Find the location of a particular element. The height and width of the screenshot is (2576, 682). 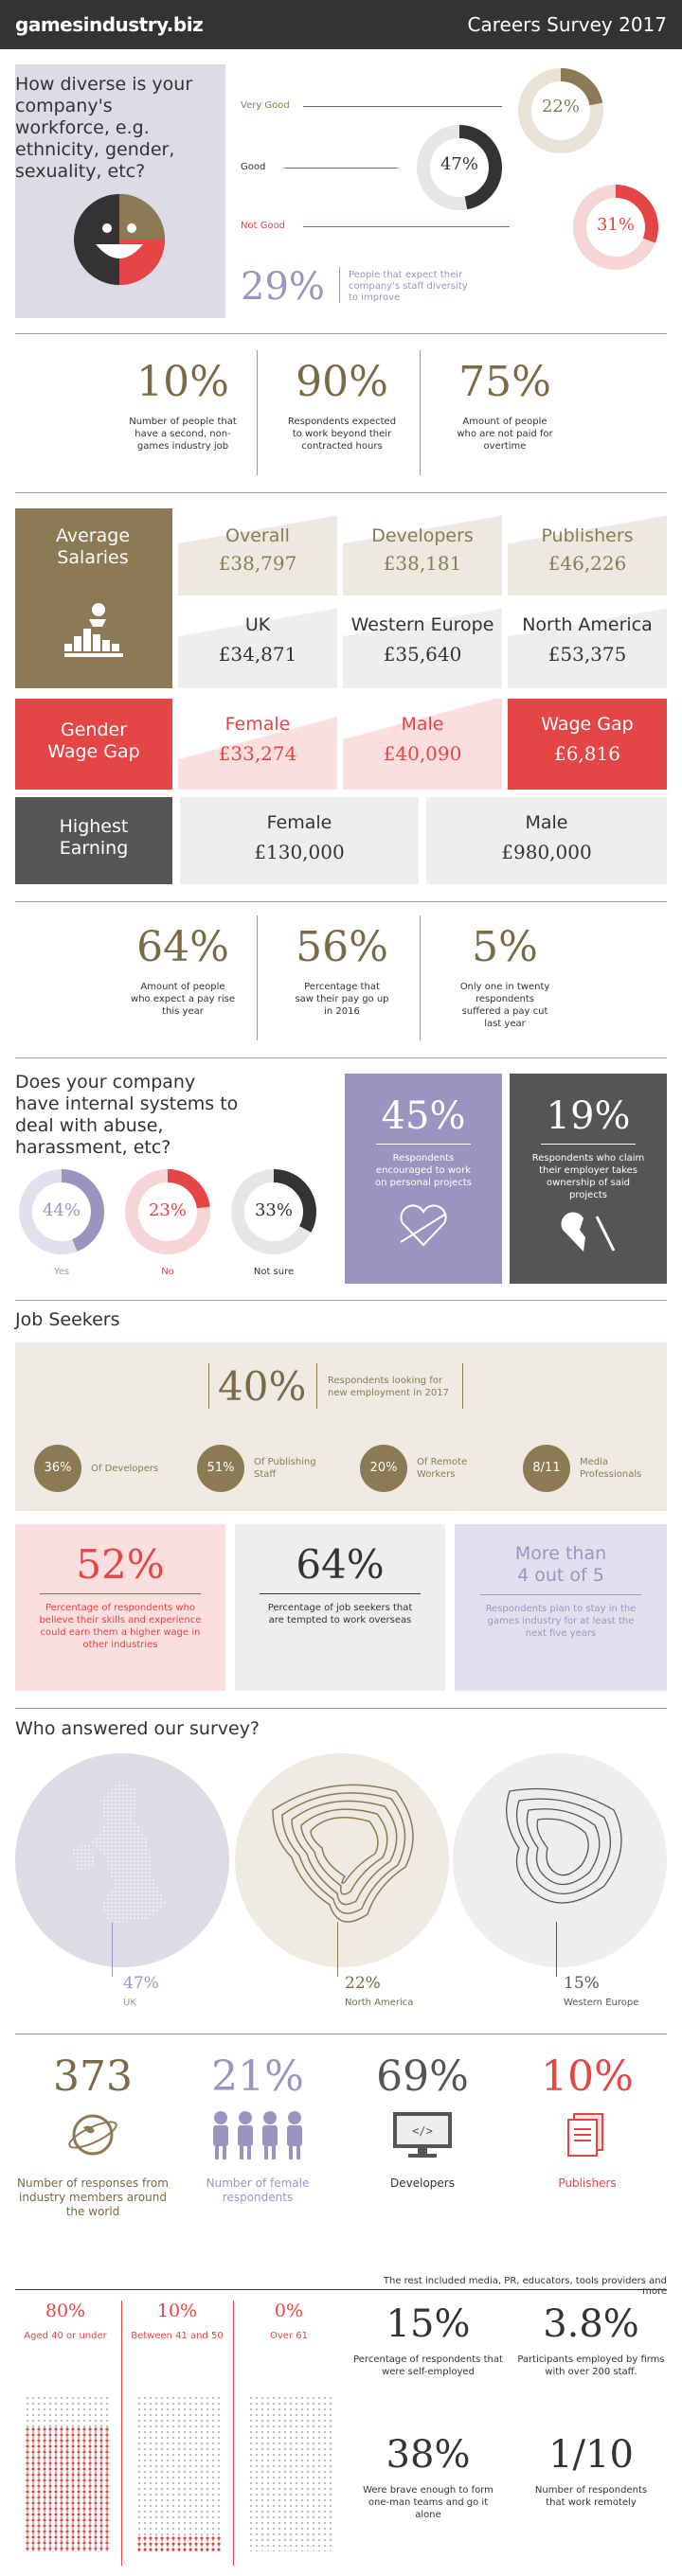

seeker-value: 20% is located at coordinates (383, 1468).